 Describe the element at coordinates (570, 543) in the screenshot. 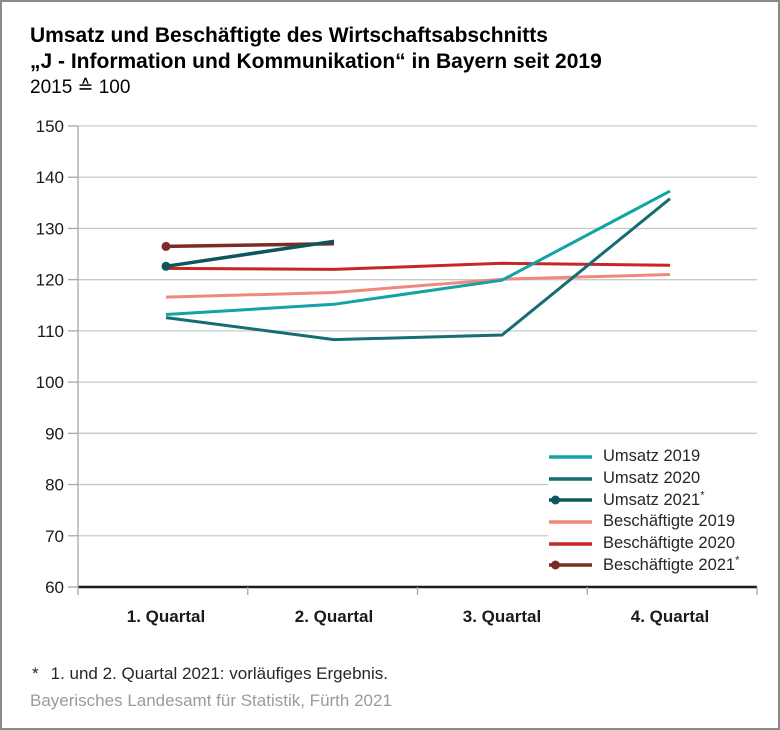

I see `legend-swatch-beschaeftigte-2020` at that location.